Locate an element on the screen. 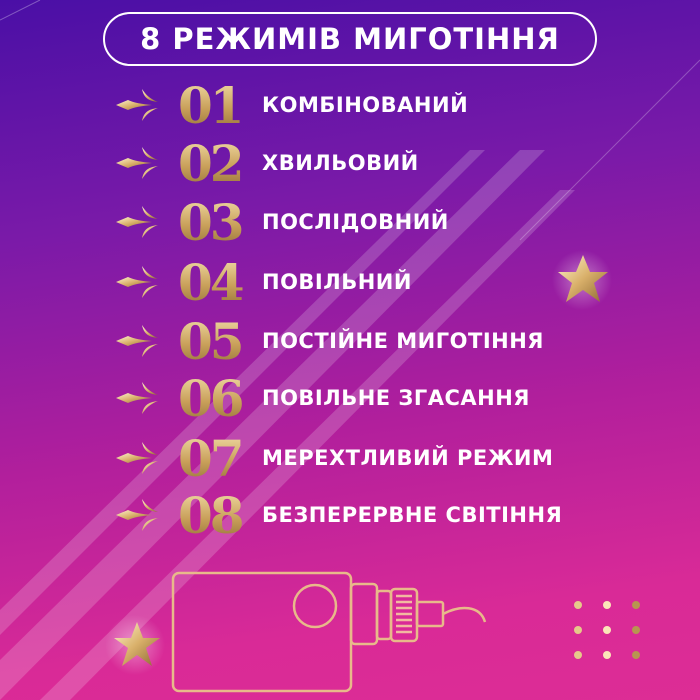  mode-number: 04 is located at coordinates (220, 282).